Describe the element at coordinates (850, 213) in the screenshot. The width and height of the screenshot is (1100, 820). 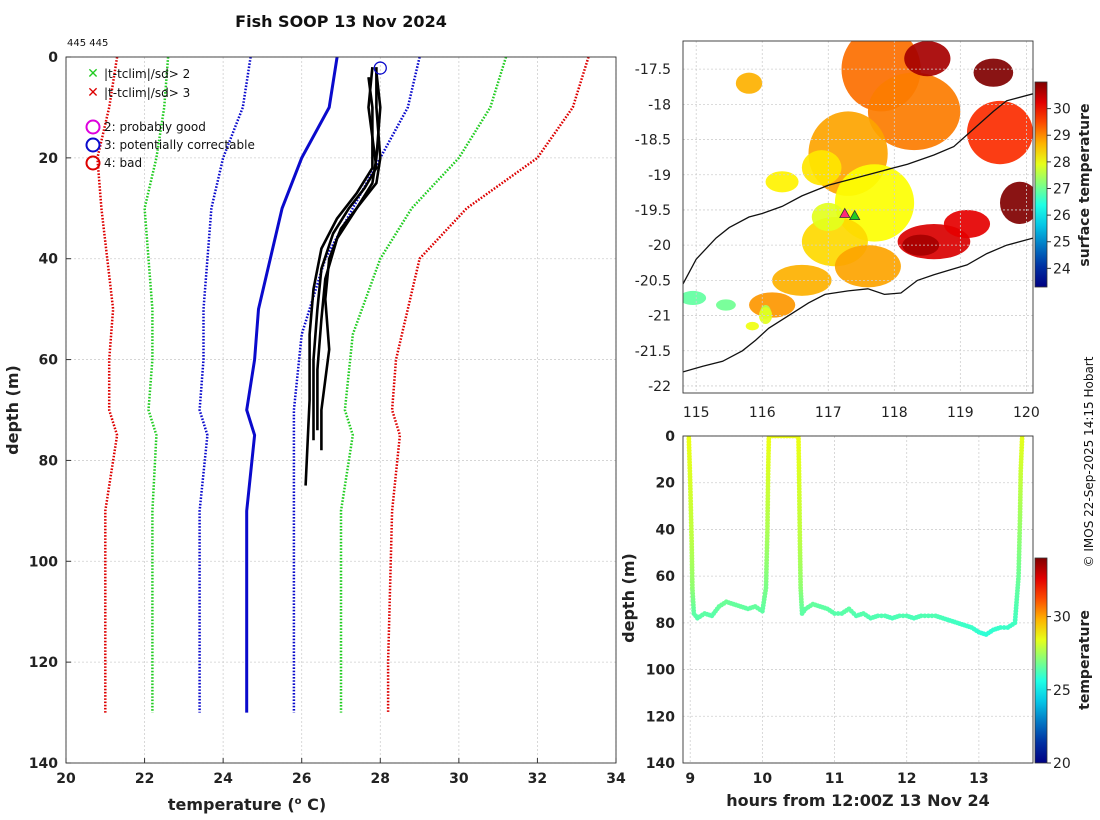
I see `ship-positions` at that location.